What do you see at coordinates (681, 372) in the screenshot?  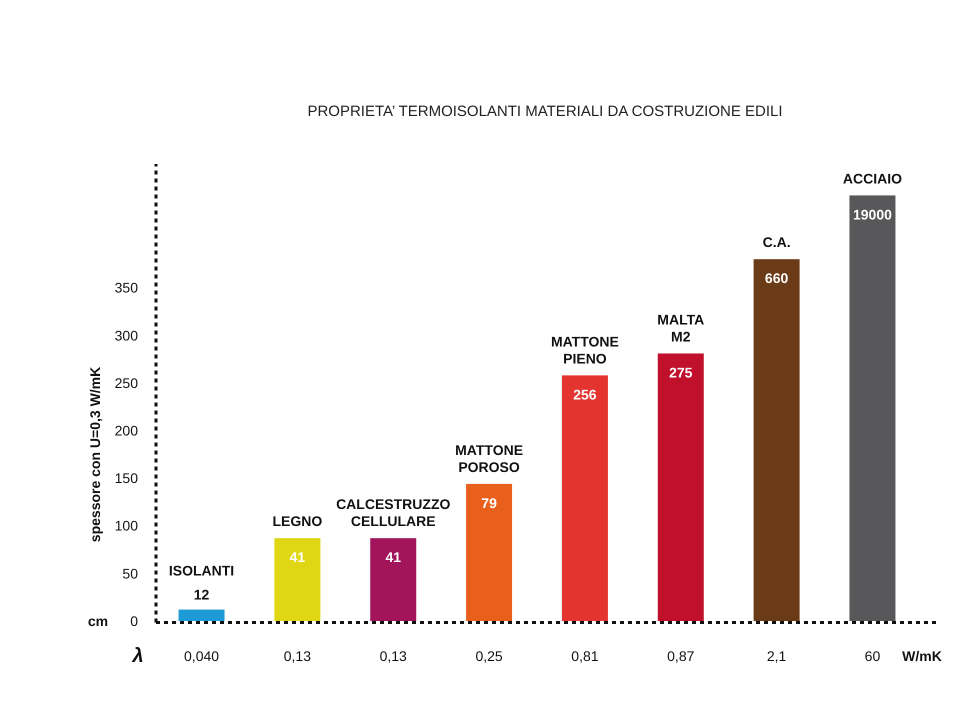 I see `annotation: 275` at bounding box center [681, 372].